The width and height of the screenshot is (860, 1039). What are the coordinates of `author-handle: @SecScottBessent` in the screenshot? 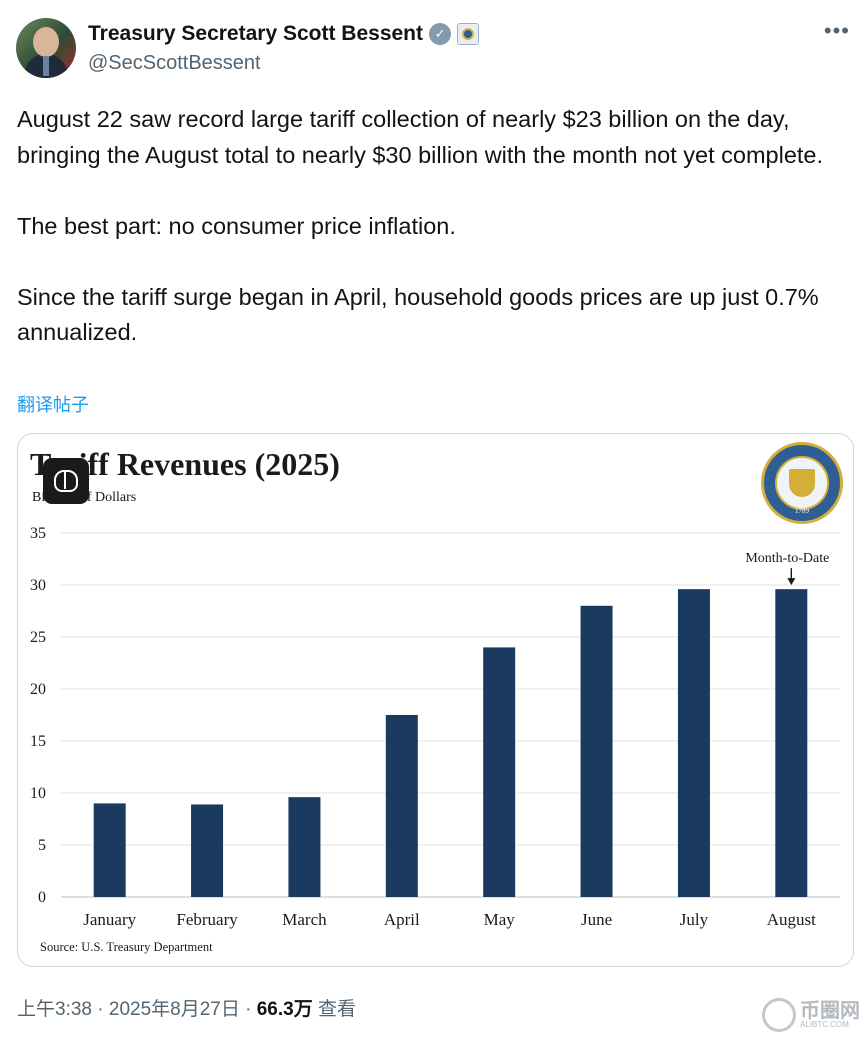 It's located at (174, 63).